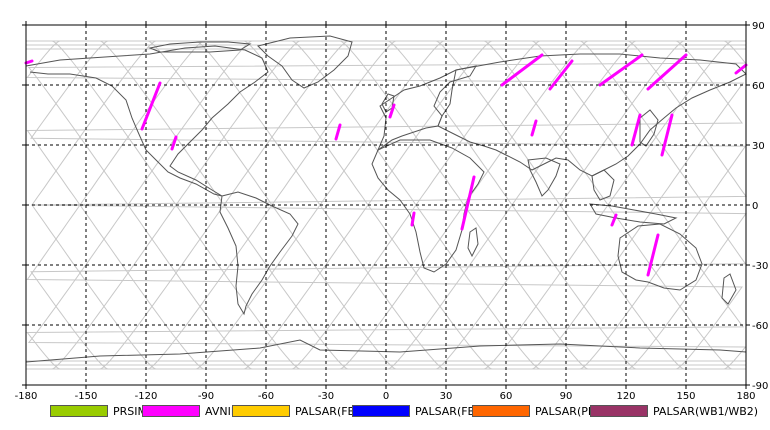 Image resolution: width=770 pixels, height=430 pixels. What do you see at coordinates (649, 128) in the screenshot?
I see `coastline-japan` at bounding box center [649, 128].